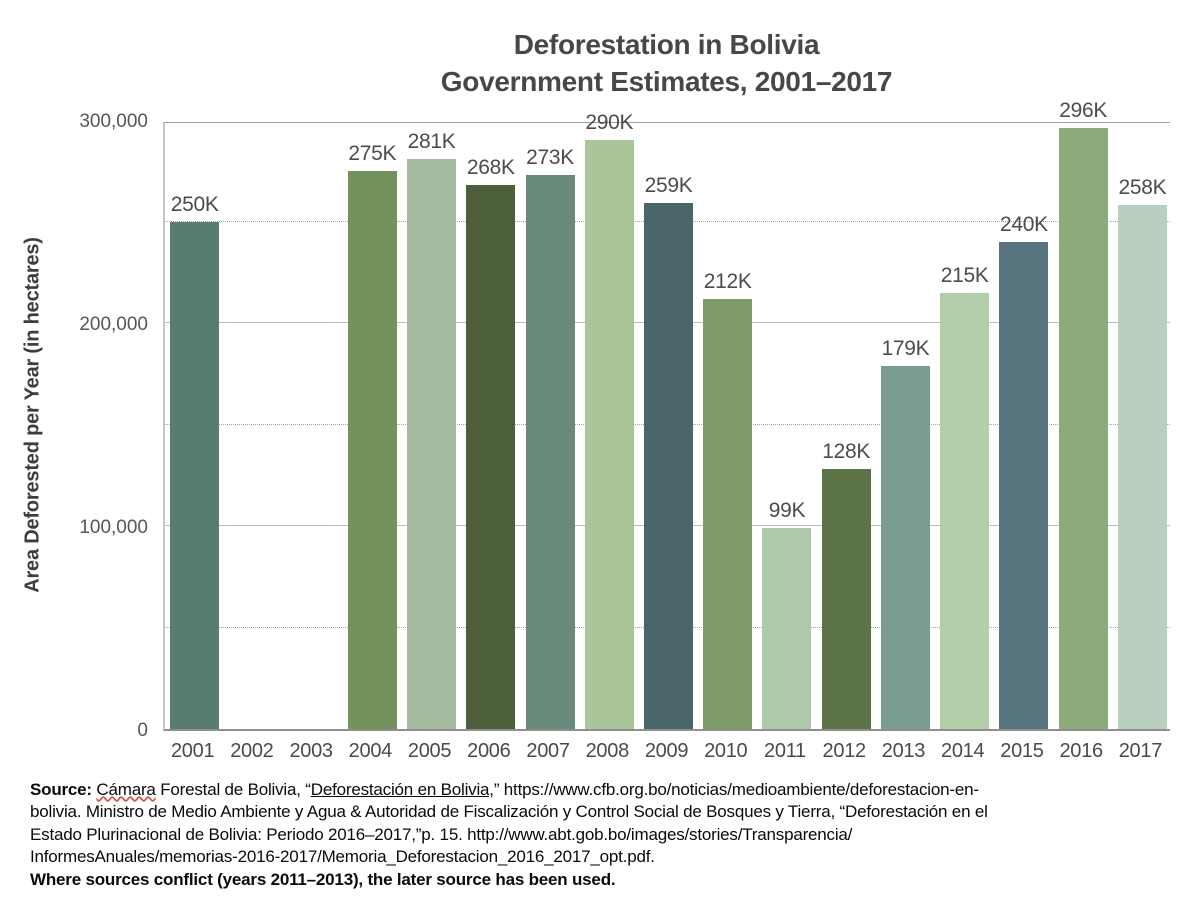 This screenshot has height=917, width=1200. What do you see at coordinates (233, 789) in the screenshot?
I see `source-segment: Forestal de Bolivia, “` at bounding box center [233, 789].